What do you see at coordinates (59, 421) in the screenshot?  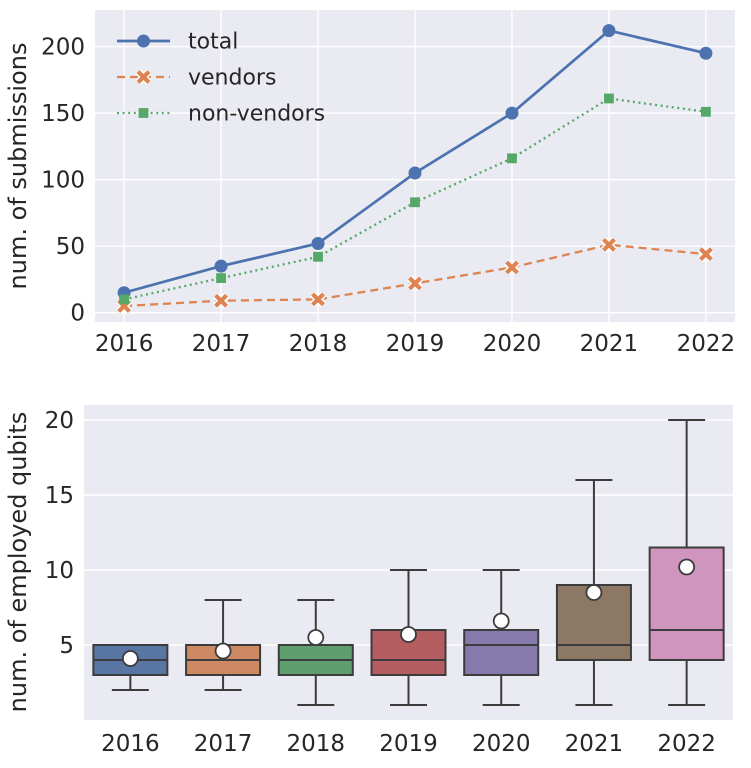 I see `y-tick-label: 20` at bounding box center [59, 421].